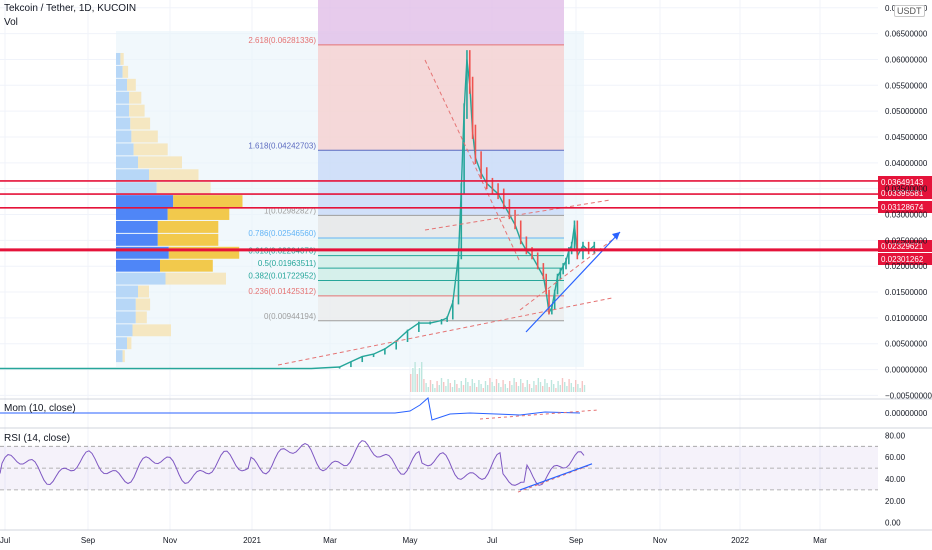 Image resolution: width=932 pixels, height=550 pixels. What do you see at coordinates (492, 540) in the screenshot?
I see `time-tick-label: Jul` at bounding box center [492, 540].